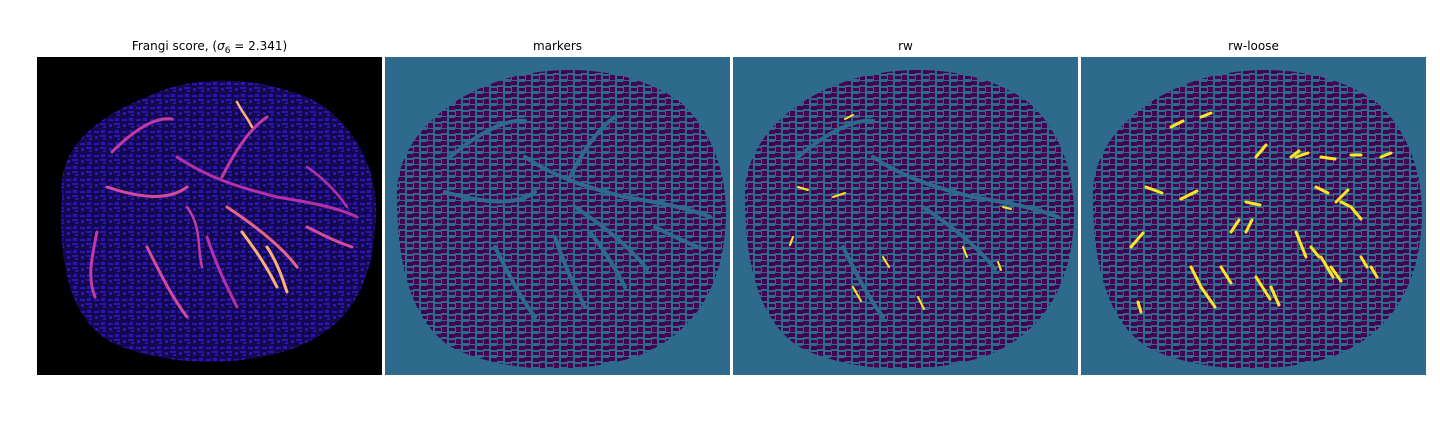 The image size is (1440, 432). I want to click on panel-title-frangi: Frangi score, (σ6 = 2.341), so click(209, 47).